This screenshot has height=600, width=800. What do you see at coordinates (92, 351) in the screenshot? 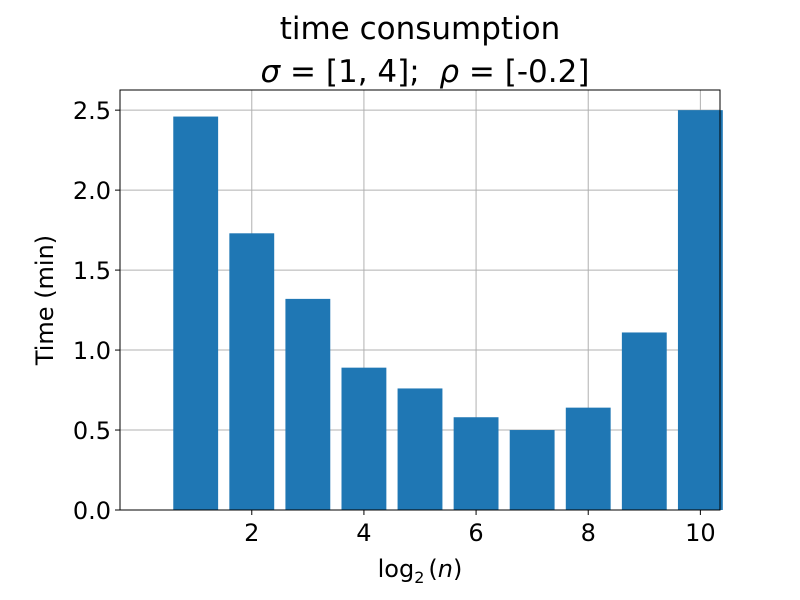
I see `y-tick-label: 1.0` at bounding box center [92, 351].